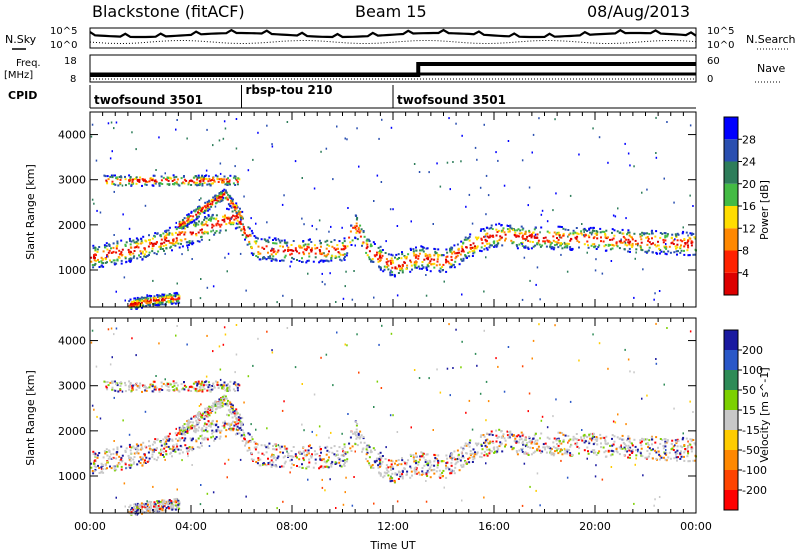  I want to click on noise-axis-left-bottom: 10^0, so click(63, 45).